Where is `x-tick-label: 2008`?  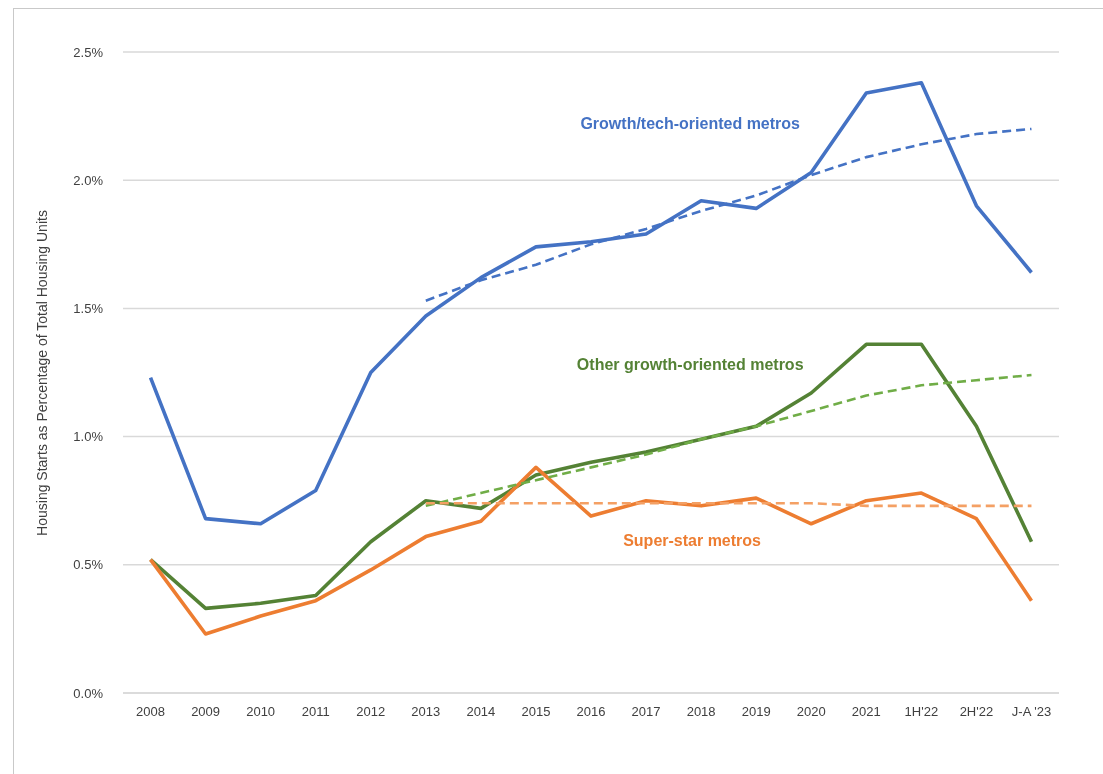 x-tick-label: 2008 is located at coordinates (150, 712).